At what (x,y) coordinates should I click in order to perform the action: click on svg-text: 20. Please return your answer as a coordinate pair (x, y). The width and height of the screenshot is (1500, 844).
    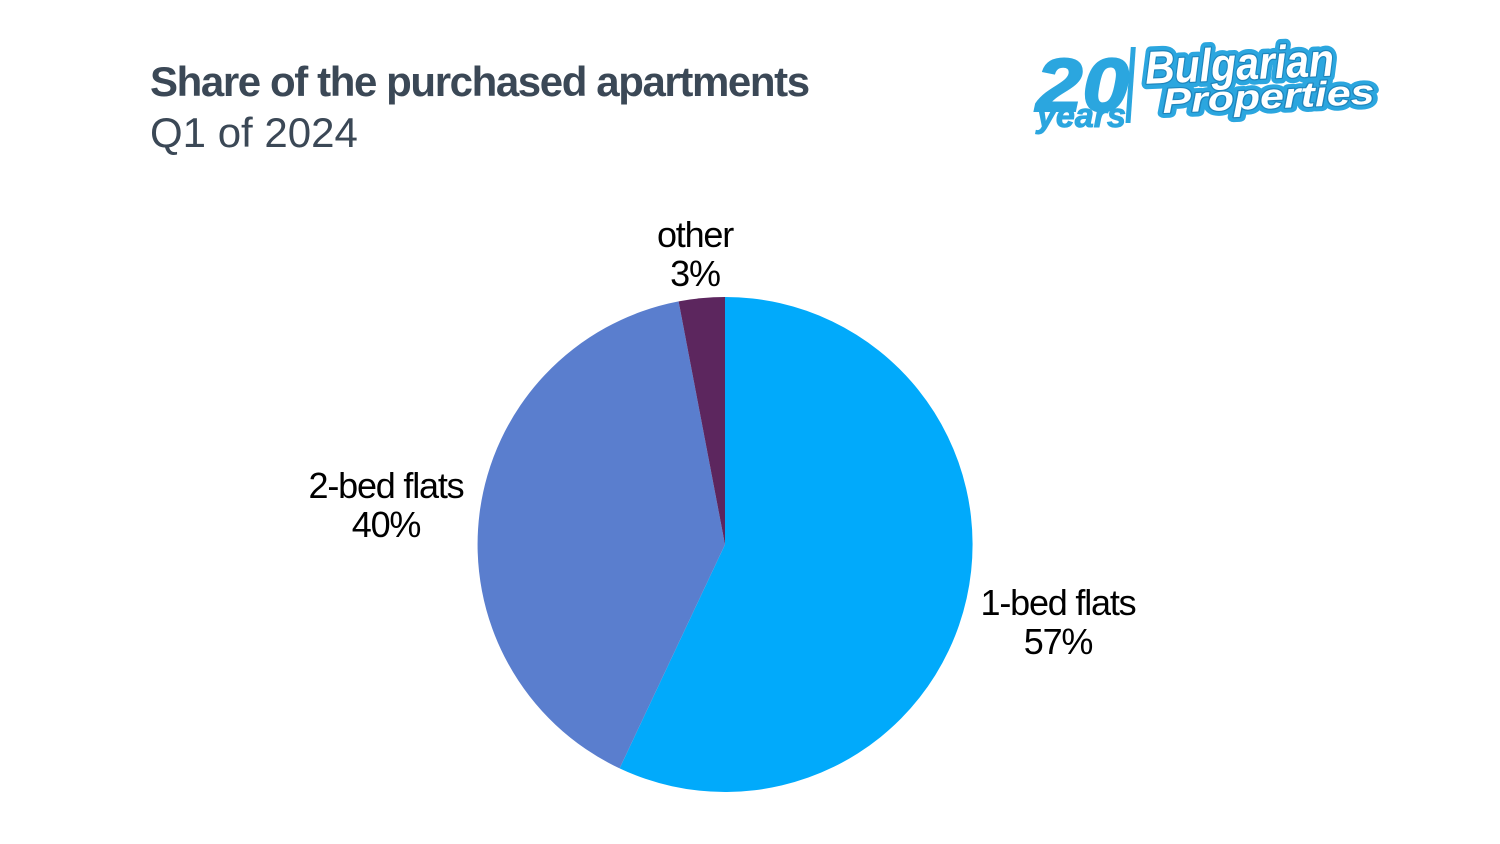
    Looking at the image, I should click on (1081, 85).